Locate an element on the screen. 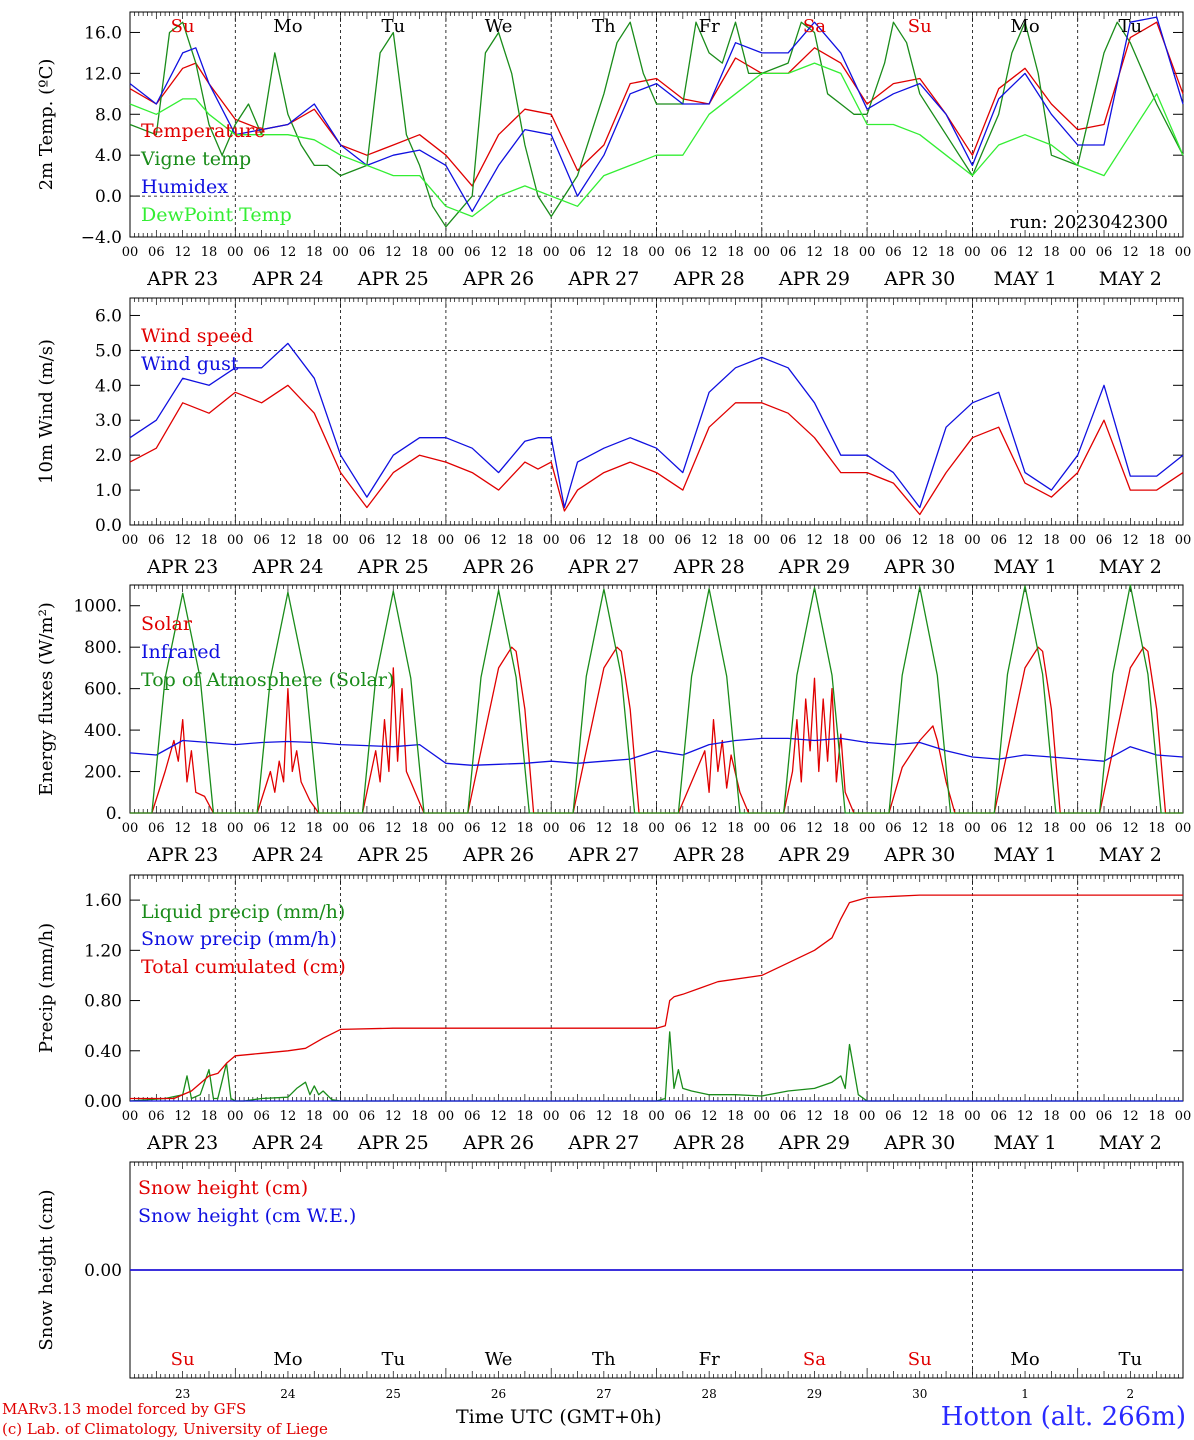 The image size is (1194, 1440). weekday-label: Th is located at coordinates (604, 1359).